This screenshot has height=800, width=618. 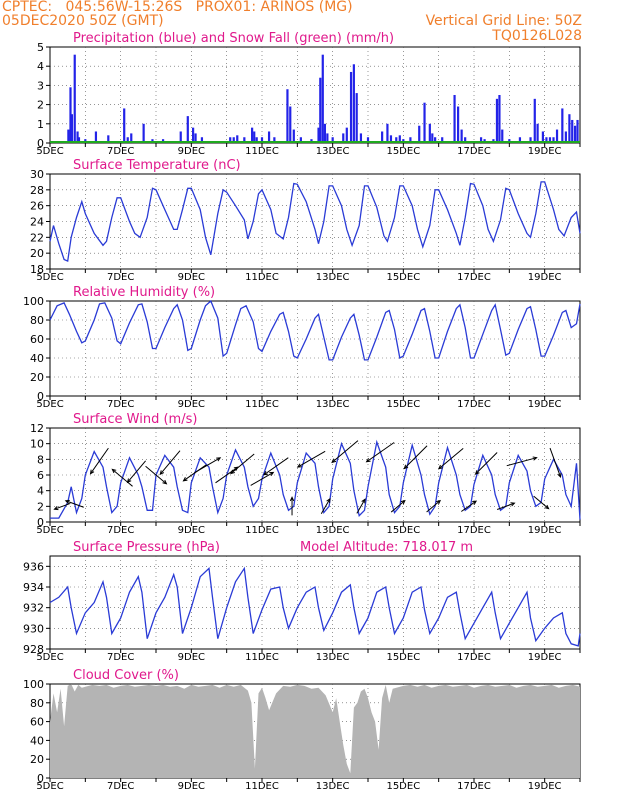 What do you see at coordinates (37, 722) in the screenshot?
I see `cloud-ytick-label: 60` at bounding box center [37, 722].